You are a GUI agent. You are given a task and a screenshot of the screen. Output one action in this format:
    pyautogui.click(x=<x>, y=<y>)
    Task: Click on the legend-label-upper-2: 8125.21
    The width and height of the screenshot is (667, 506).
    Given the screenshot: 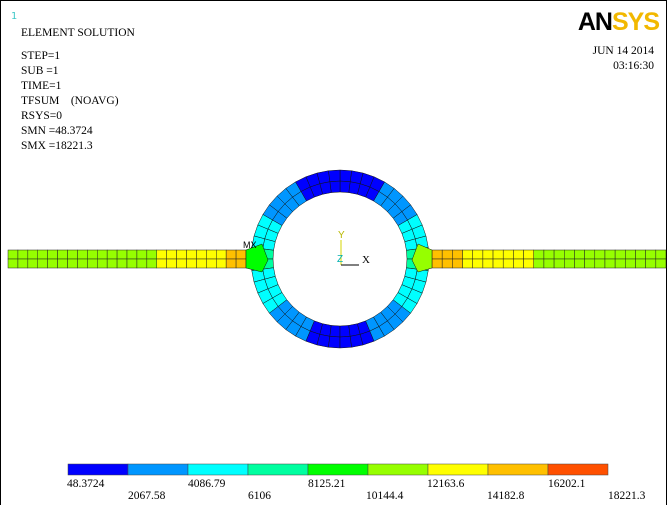 What is the action you would take?
    pyautogui.click(x=327, y=484)
    